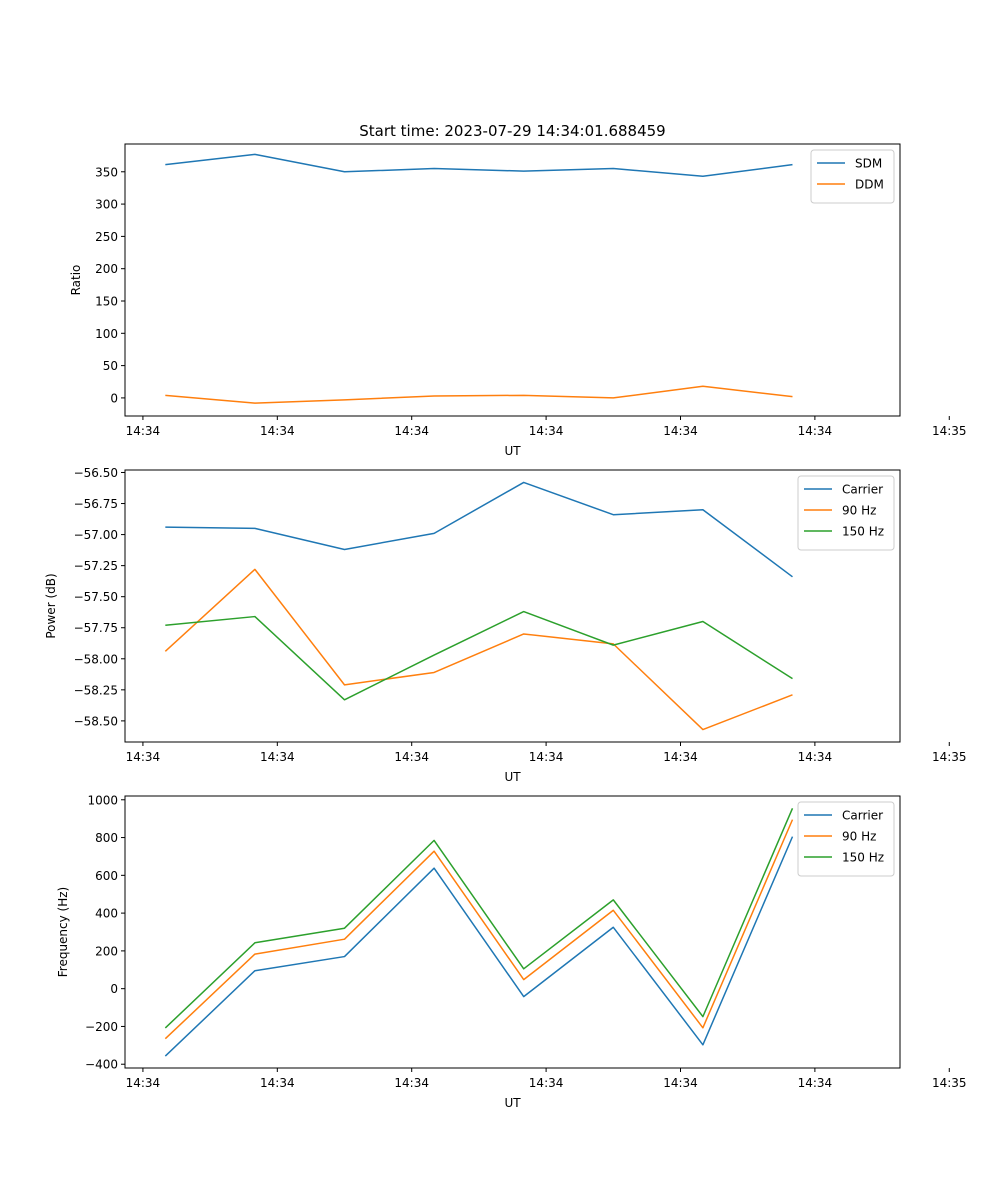 This screenshot has height=1200, width=1000. I want to click on series-line-sdm, so click(479, 165).